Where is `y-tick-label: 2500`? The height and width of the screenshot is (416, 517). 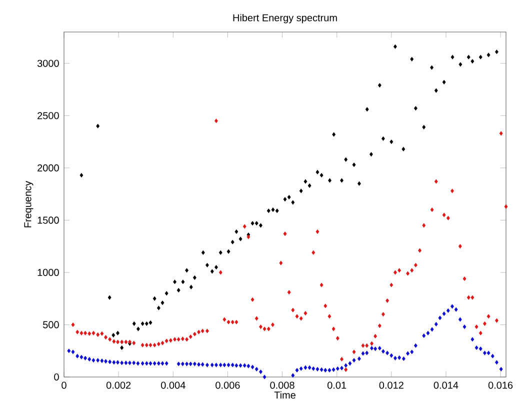
y-tick-label: 2500 is located at coordinates (48, 116).